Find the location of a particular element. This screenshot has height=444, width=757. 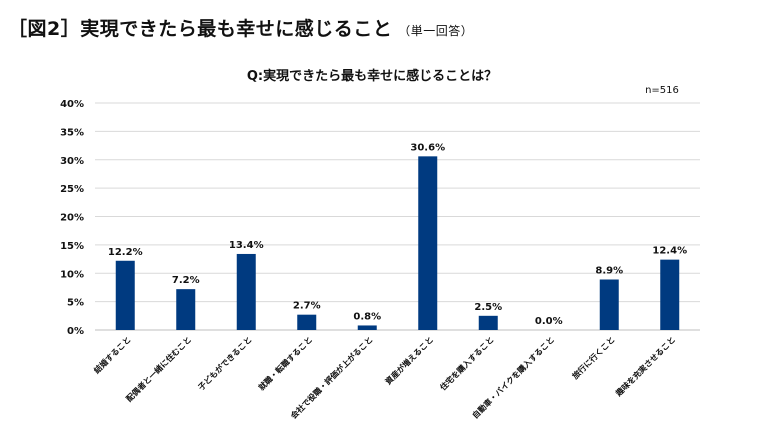

x-tick-label: 資産が増えること is located at coordinates (409, 360).